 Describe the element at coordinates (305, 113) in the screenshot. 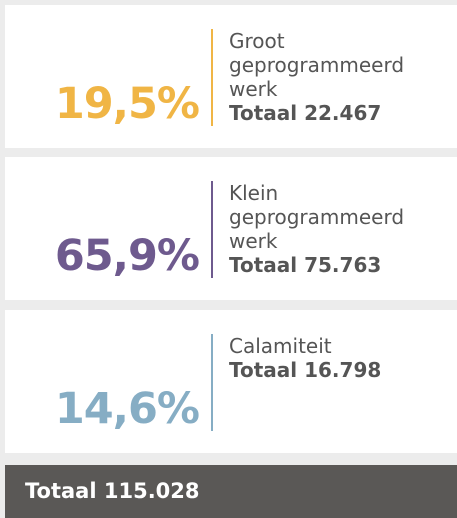

I see `total: Totaal 22.467` at that location.